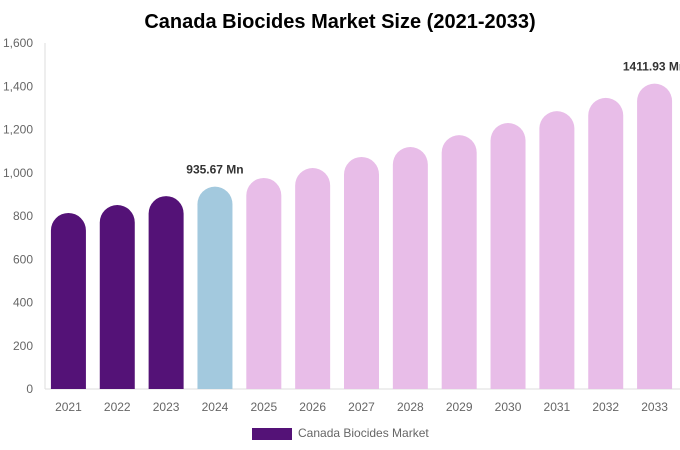 The height and width of the screenshot is (450, 680). I want to click on y-tick-label: 800, so click(23, 216).